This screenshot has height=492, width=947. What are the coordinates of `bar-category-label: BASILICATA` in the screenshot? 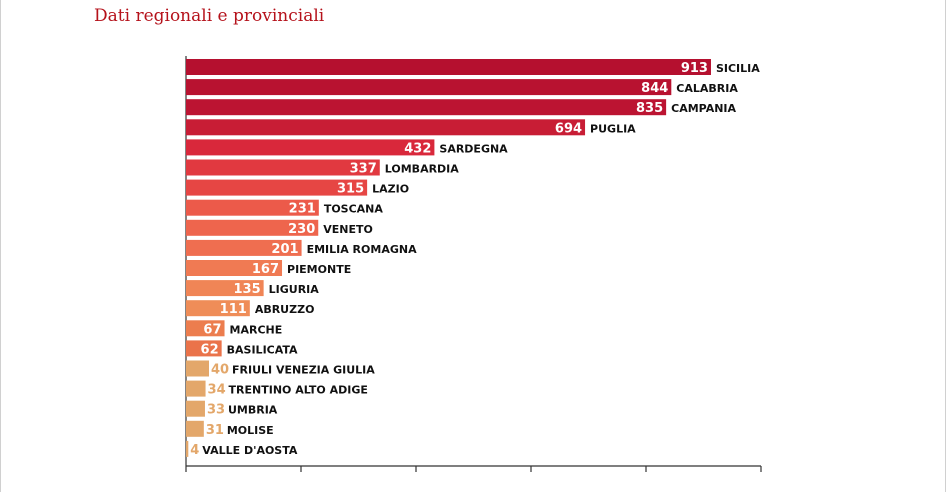 It's located at (262, 349).